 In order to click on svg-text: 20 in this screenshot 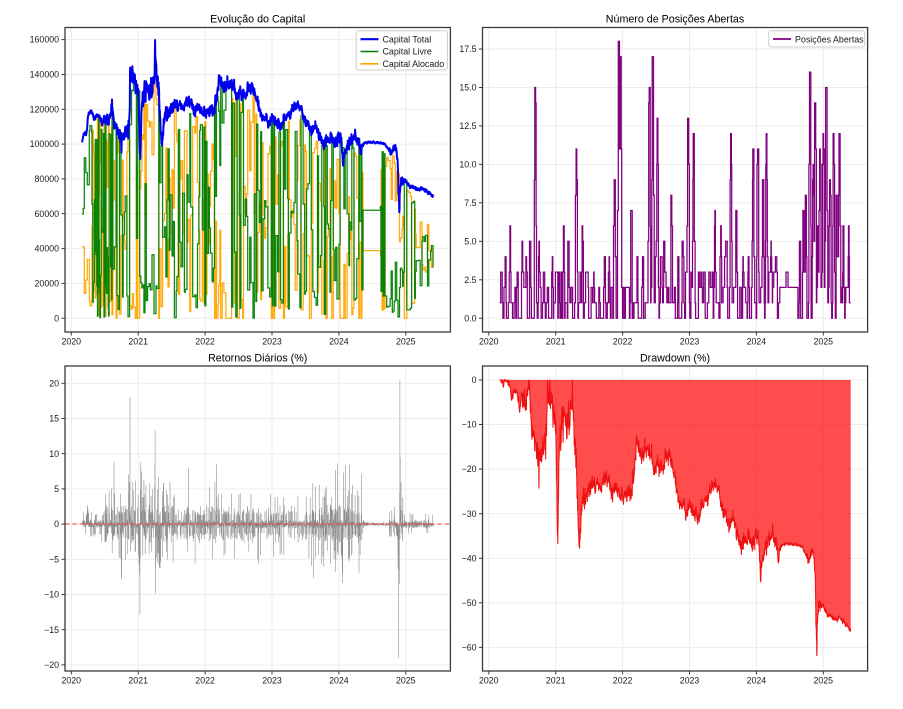, I will do `click(54, 383)`.